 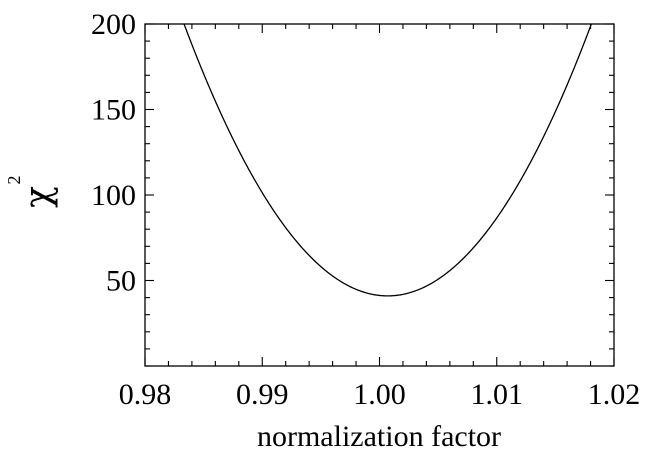 What do you see at coordinates (113, 24) in the screenshot?
I see `y-tick-label: 200` at bounding box center [113, 24].